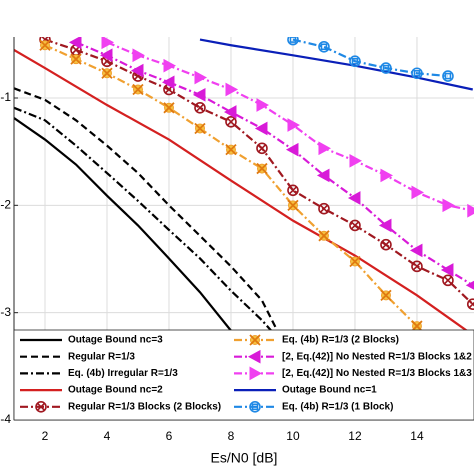 The width and height of the screenshot is (474, 474). I want to click on legend-entry: Outage Bound nc=2, so click(91, 390).